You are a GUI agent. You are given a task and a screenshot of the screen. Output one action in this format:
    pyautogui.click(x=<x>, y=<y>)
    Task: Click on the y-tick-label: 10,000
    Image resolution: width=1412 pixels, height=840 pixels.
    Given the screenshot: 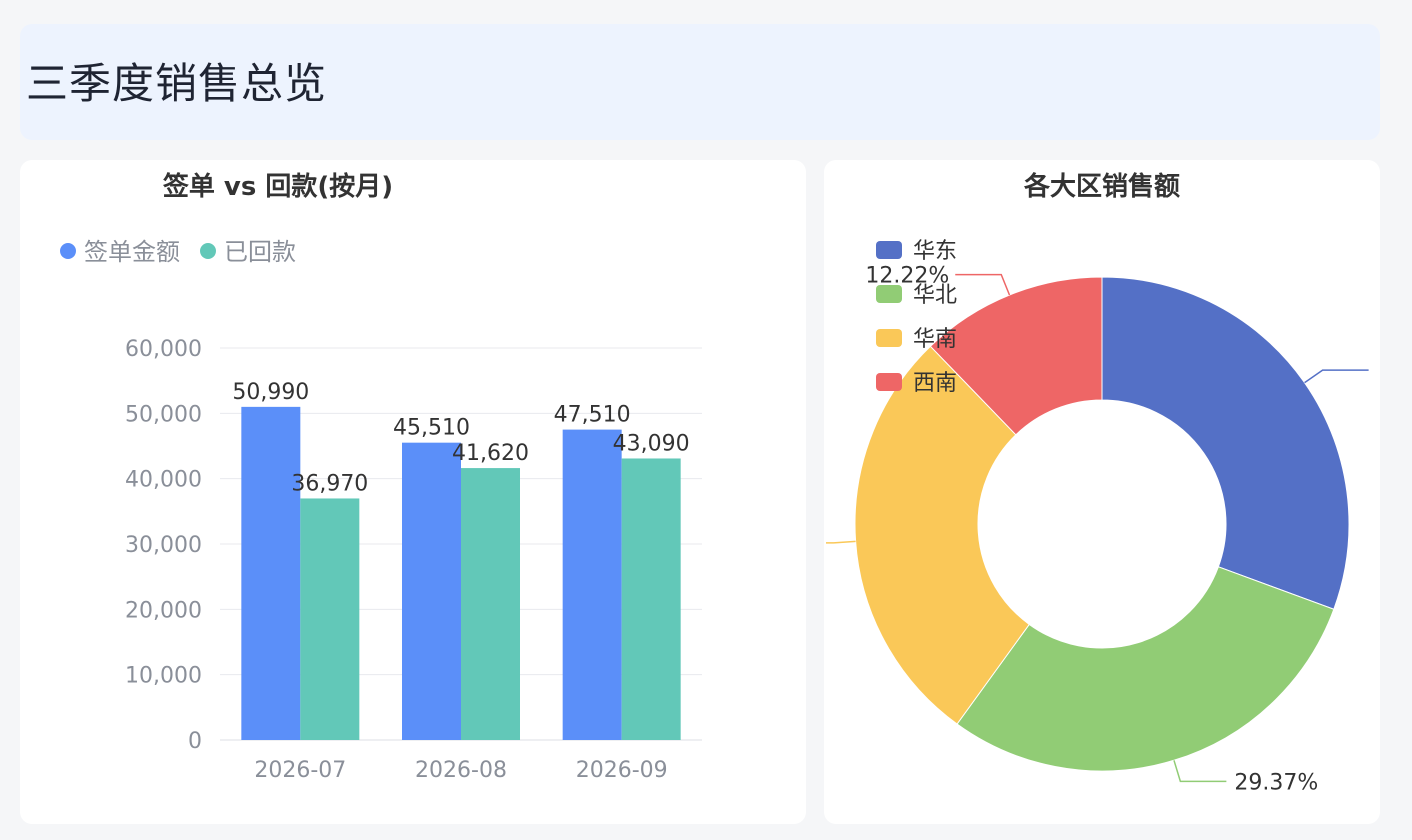 What is the action you would take?
    pyautogui.click(x=163, y=676)
    